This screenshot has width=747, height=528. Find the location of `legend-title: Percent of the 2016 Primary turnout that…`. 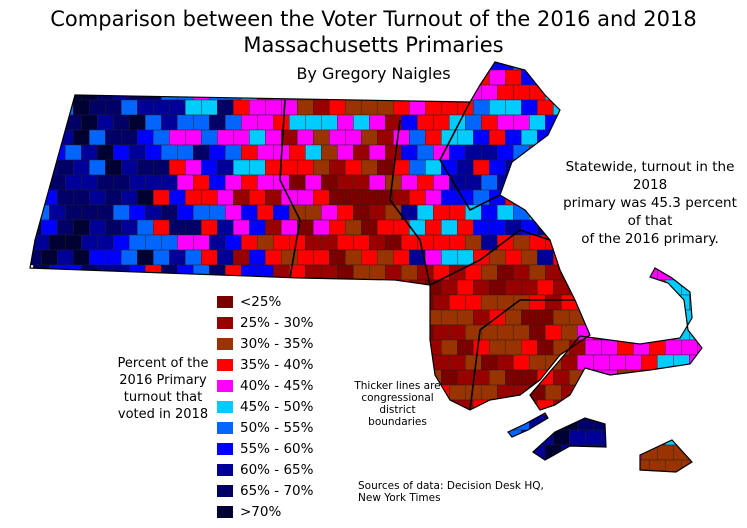

legend-title: Percent of the 2016 Primary turnout that… is located at coordinates (163, 389).